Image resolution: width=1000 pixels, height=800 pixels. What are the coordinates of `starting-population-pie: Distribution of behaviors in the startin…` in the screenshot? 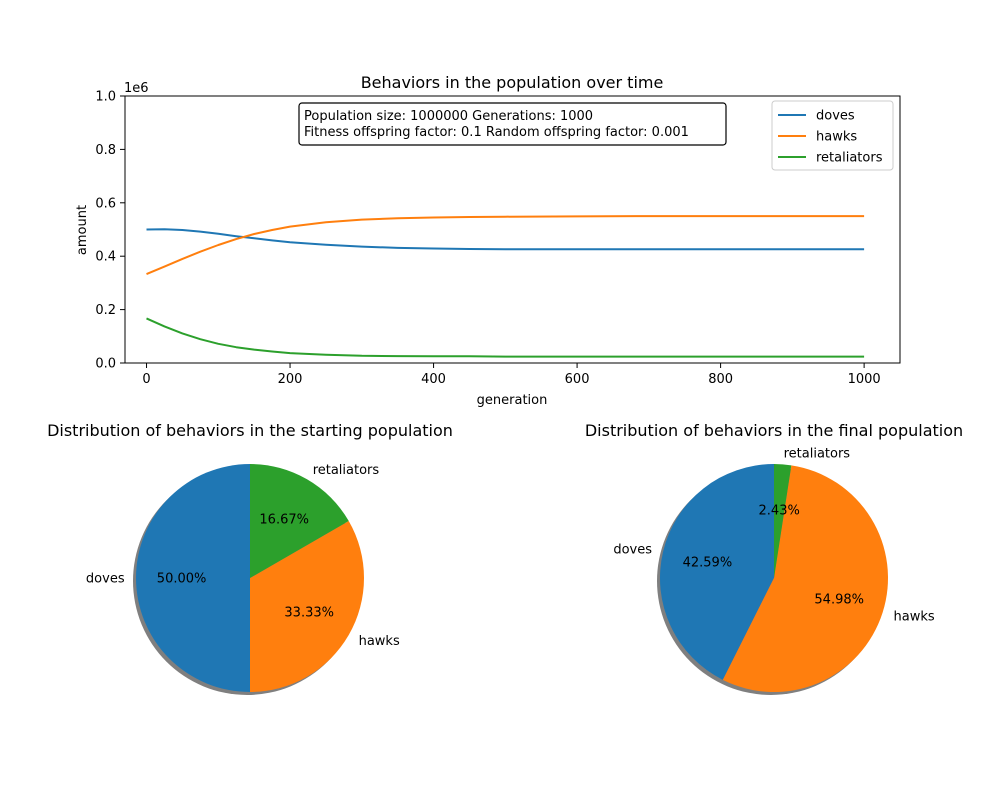 It's located at (250, 558).